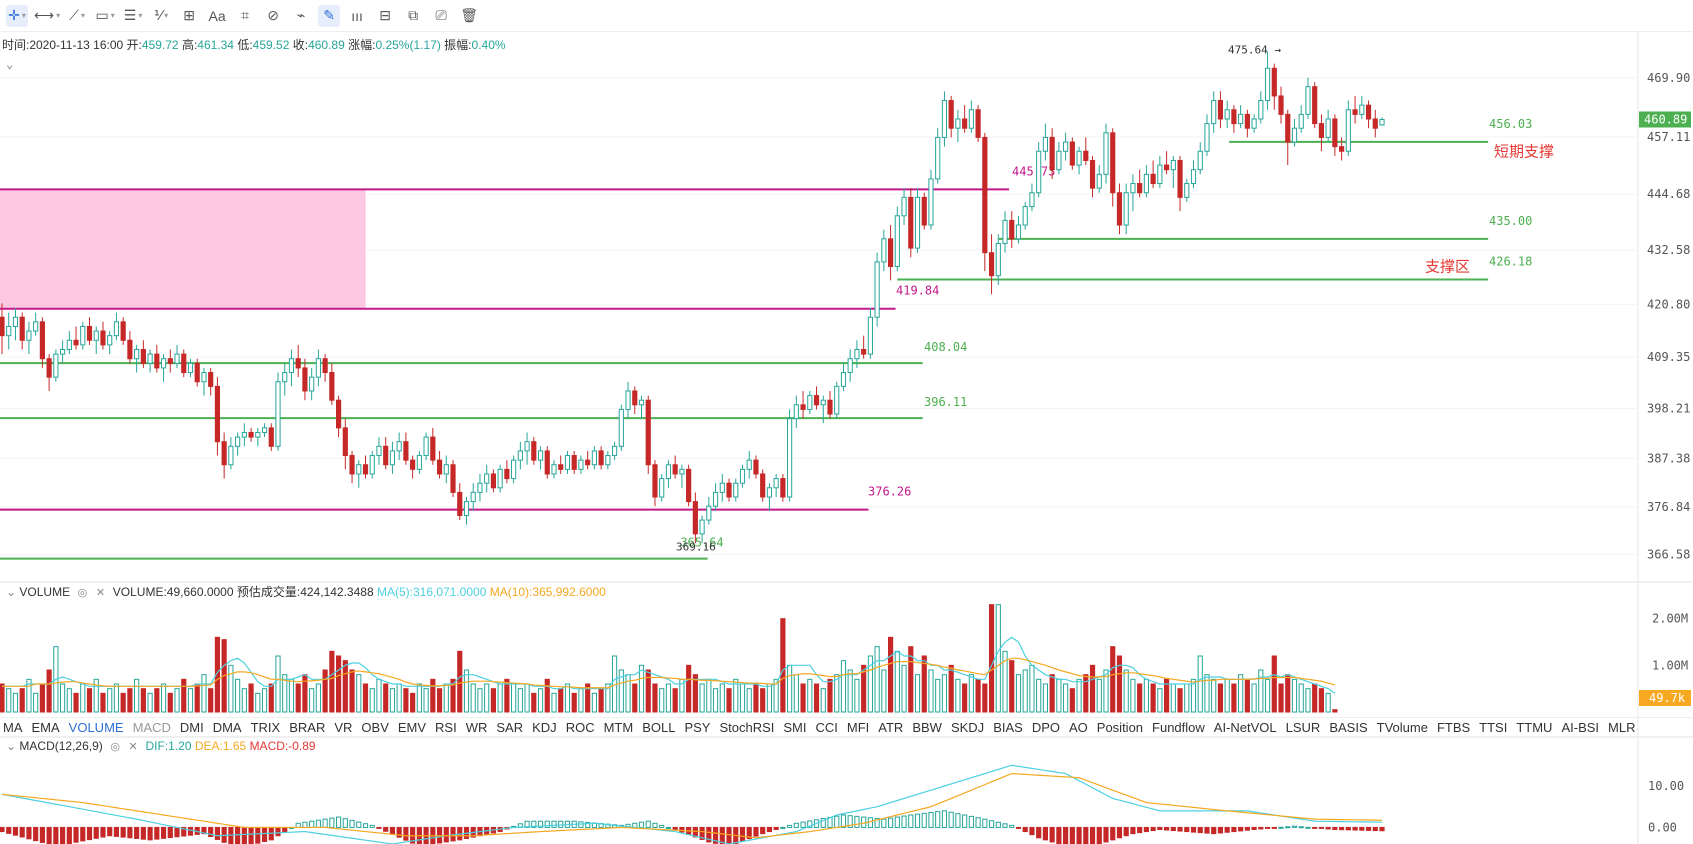  What do you see at coordinates (45, 727) in the screenshot?
I see `indicator-tab-ema: EMA` at bounding box center [45, 727].